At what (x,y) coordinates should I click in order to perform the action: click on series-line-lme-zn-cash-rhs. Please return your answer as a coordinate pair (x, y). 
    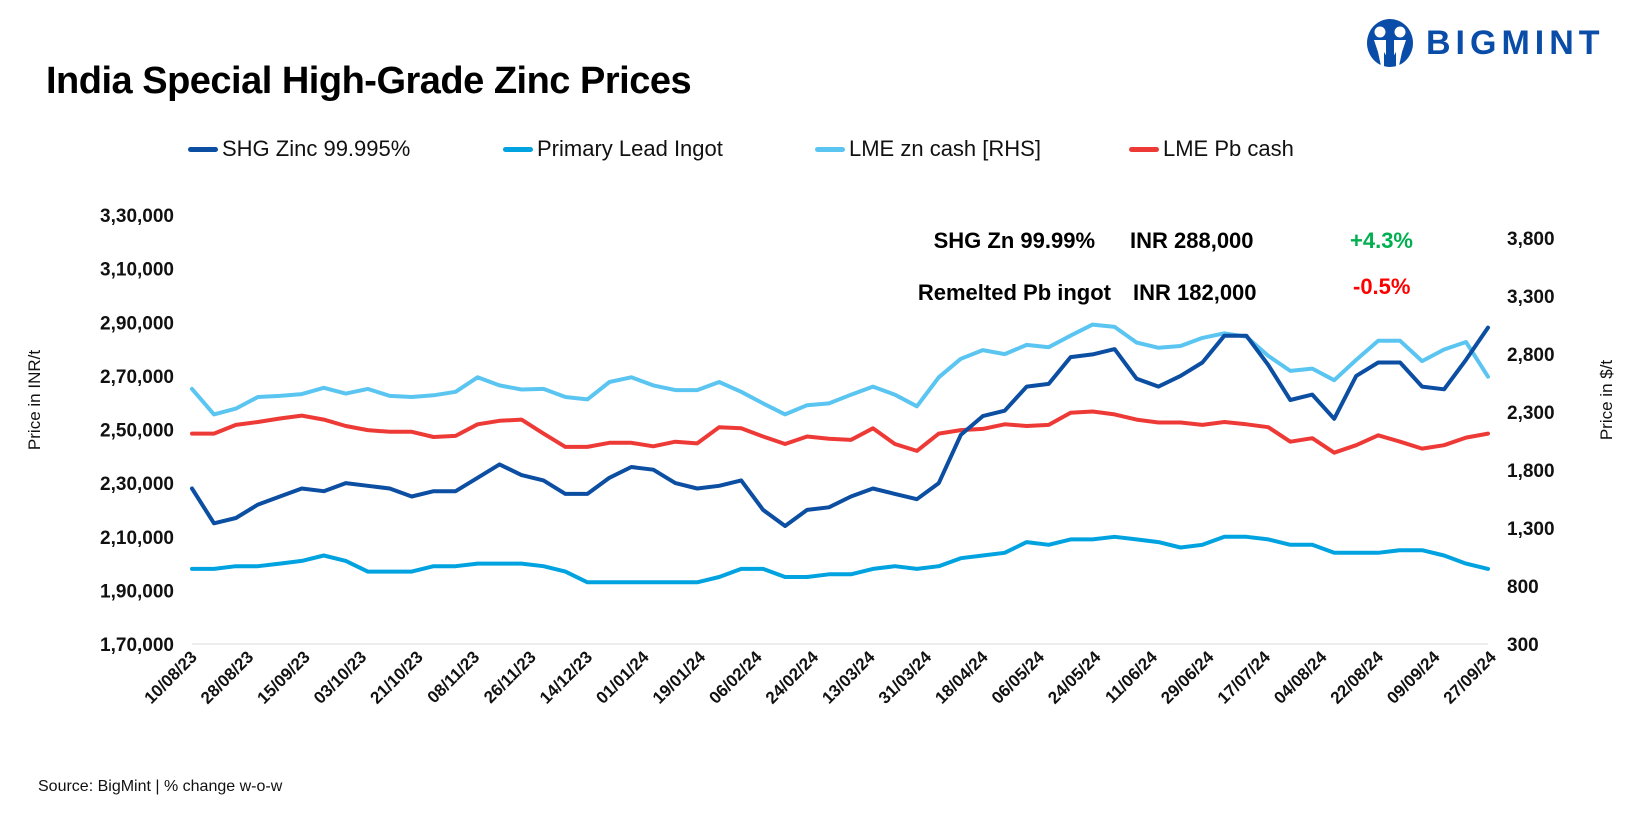
    Looking at the image, I should click on (840, 369).